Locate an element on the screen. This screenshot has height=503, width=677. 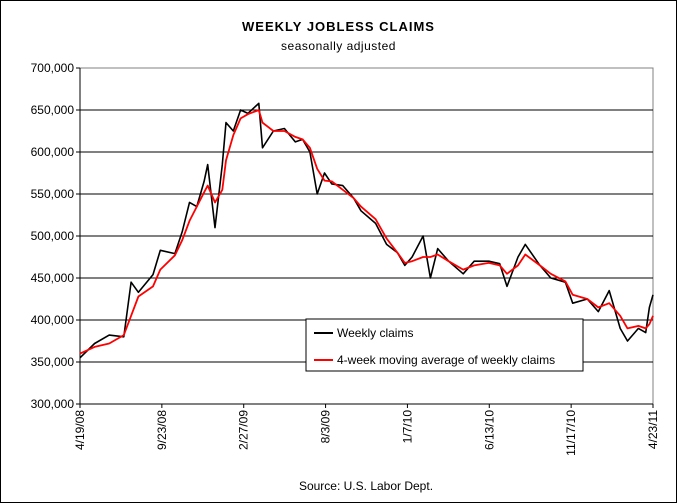
y-tick-label: 500,000 is located at coordinates (53, 236).